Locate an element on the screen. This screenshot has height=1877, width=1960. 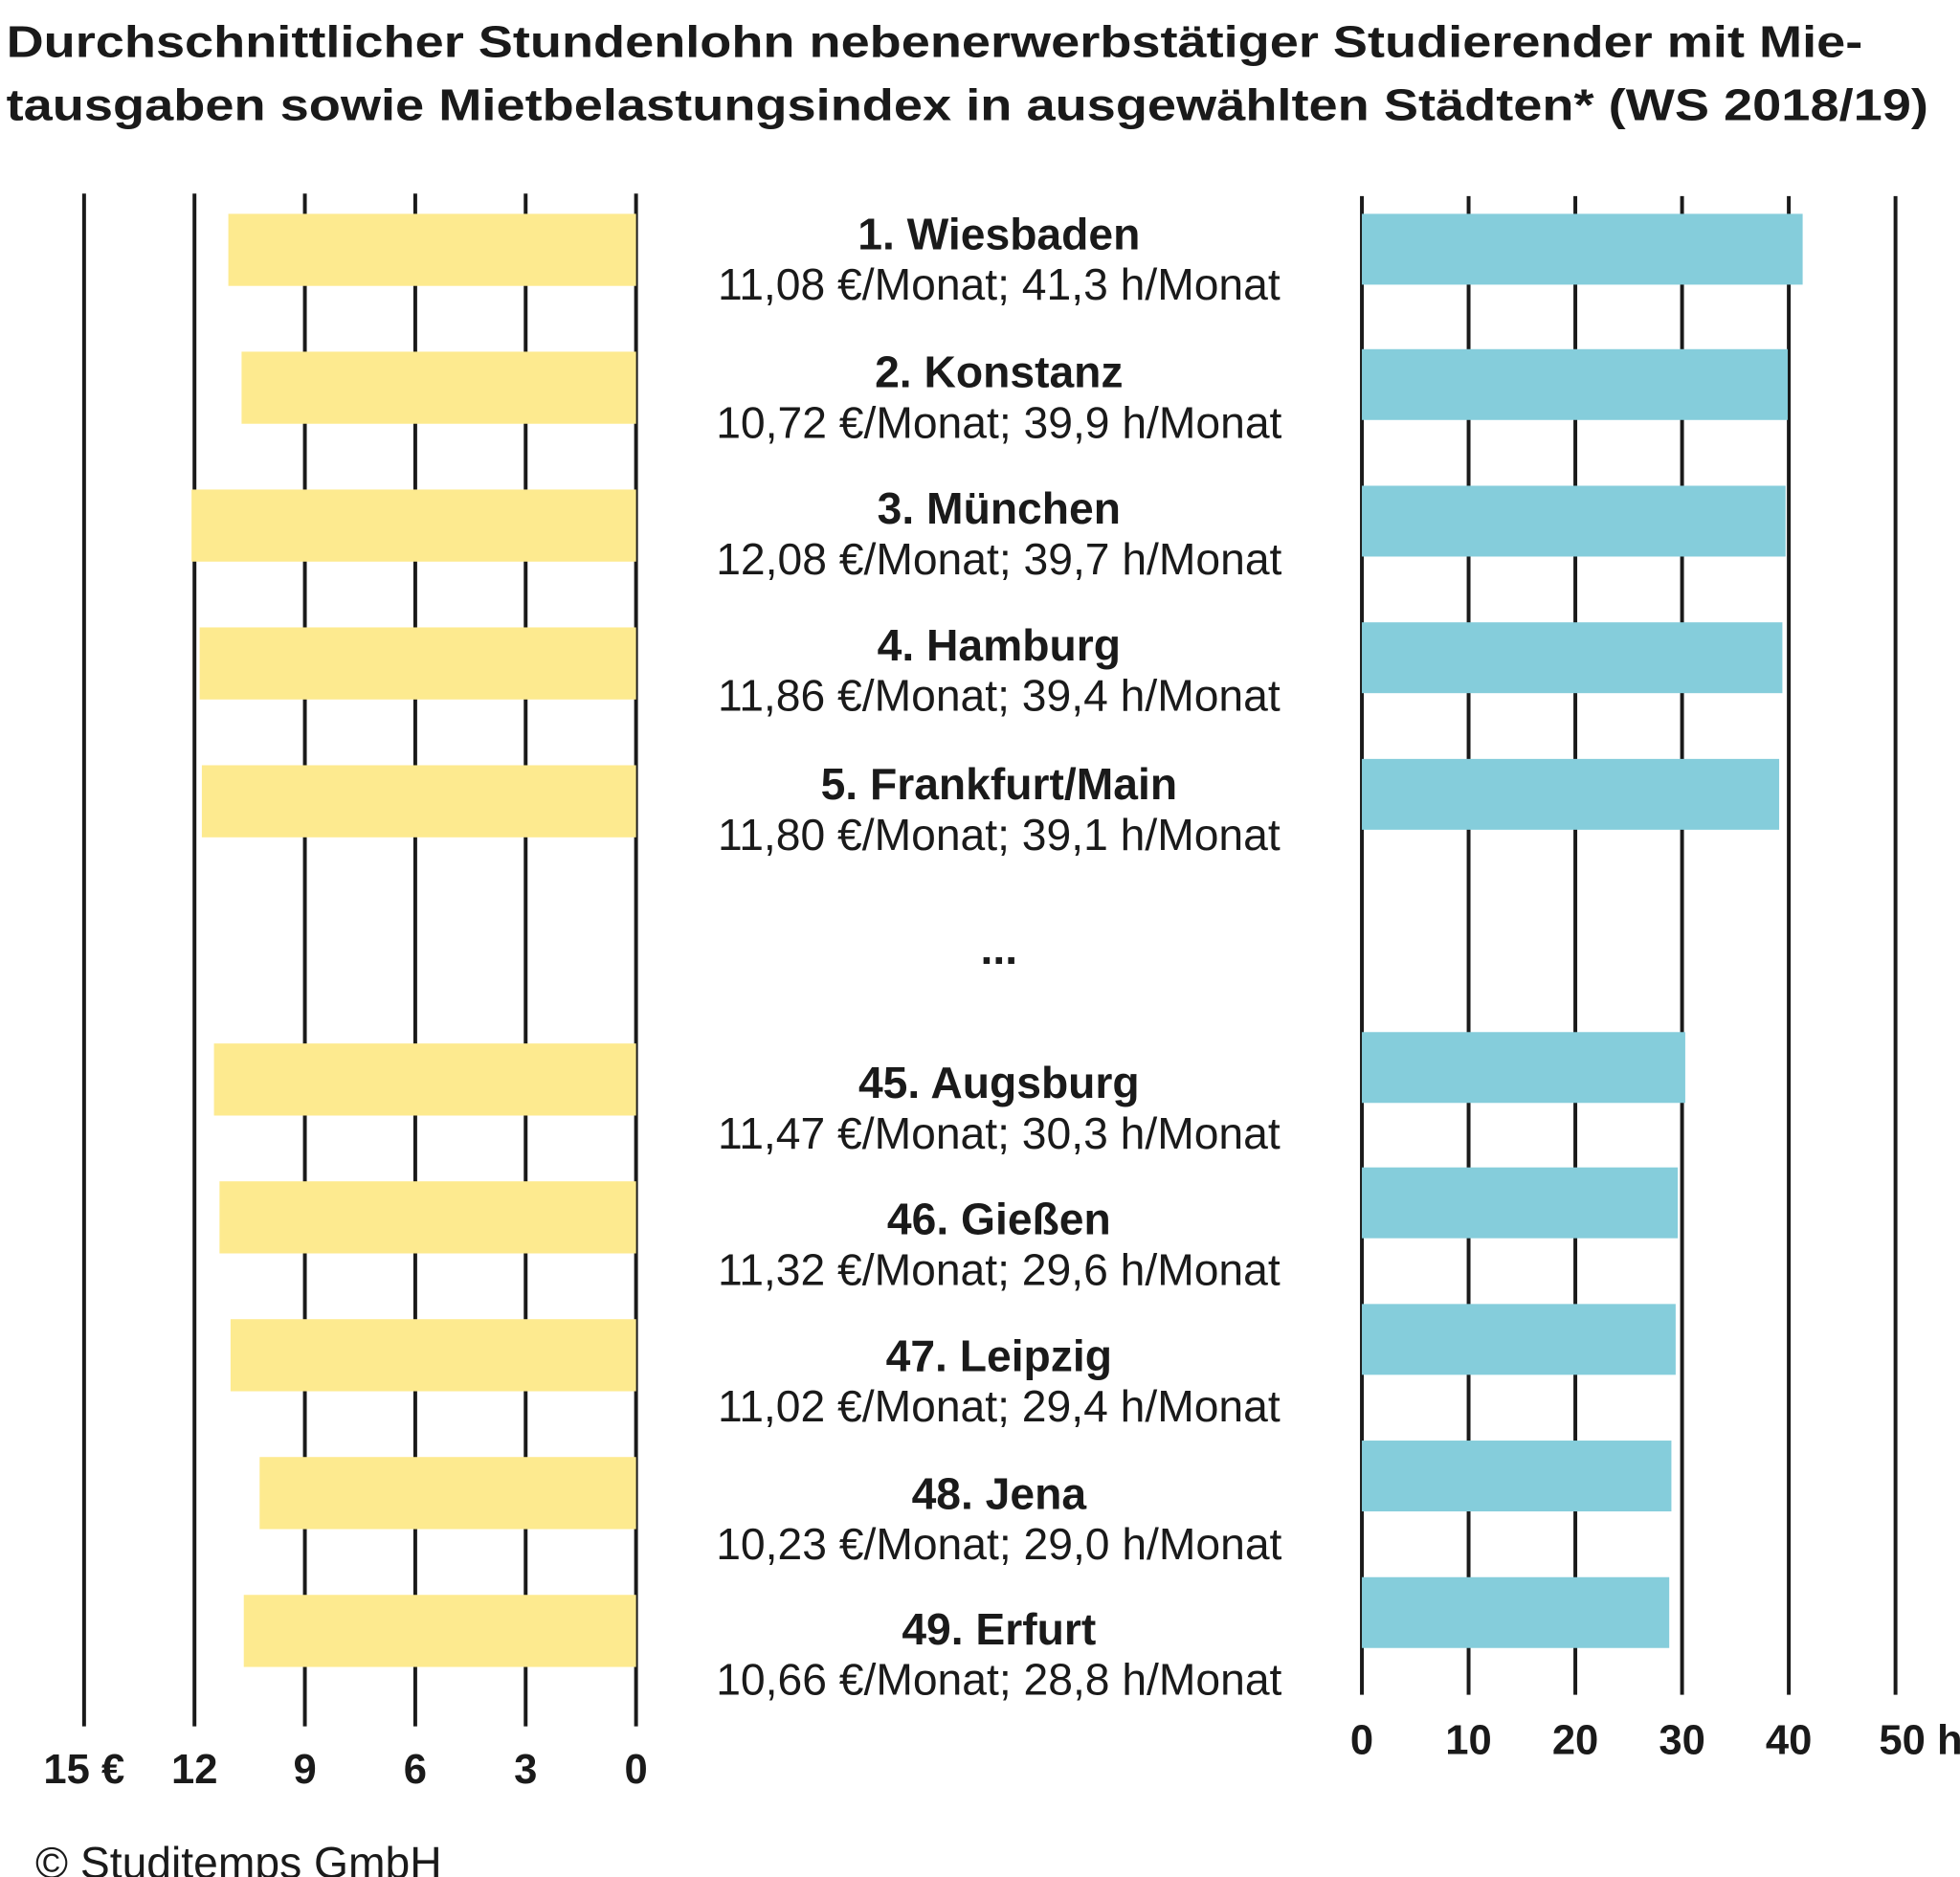
tick-label-right: 10 is located at coordinates (1468, 1741).